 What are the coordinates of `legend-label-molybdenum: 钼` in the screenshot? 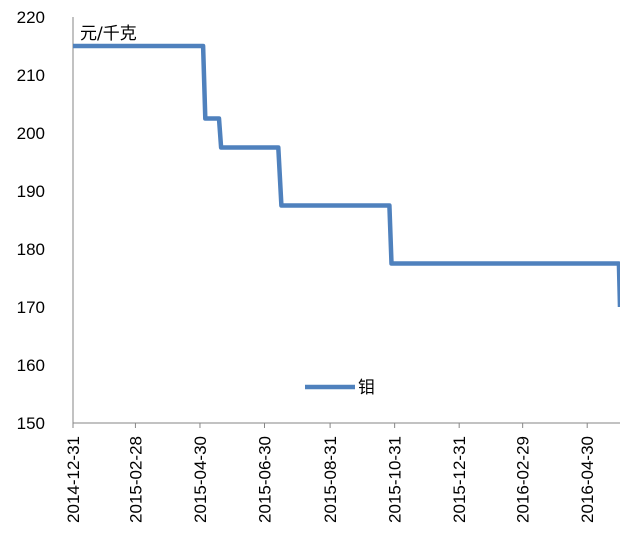 It's located at (366, 388).